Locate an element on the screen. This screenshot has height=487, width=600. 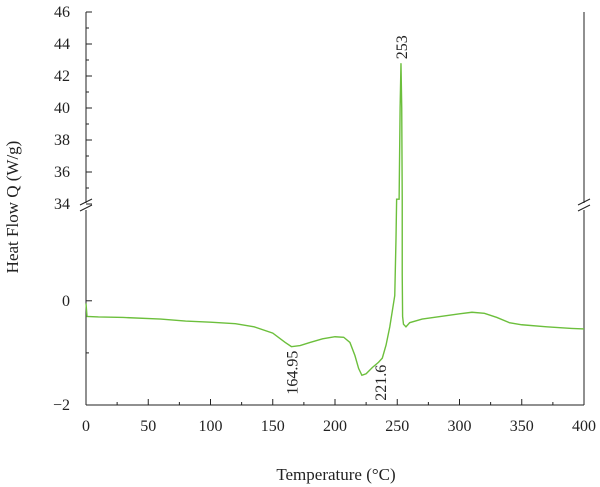
y-tick-label-minus2: −2 is located at coordinates (61, 405).